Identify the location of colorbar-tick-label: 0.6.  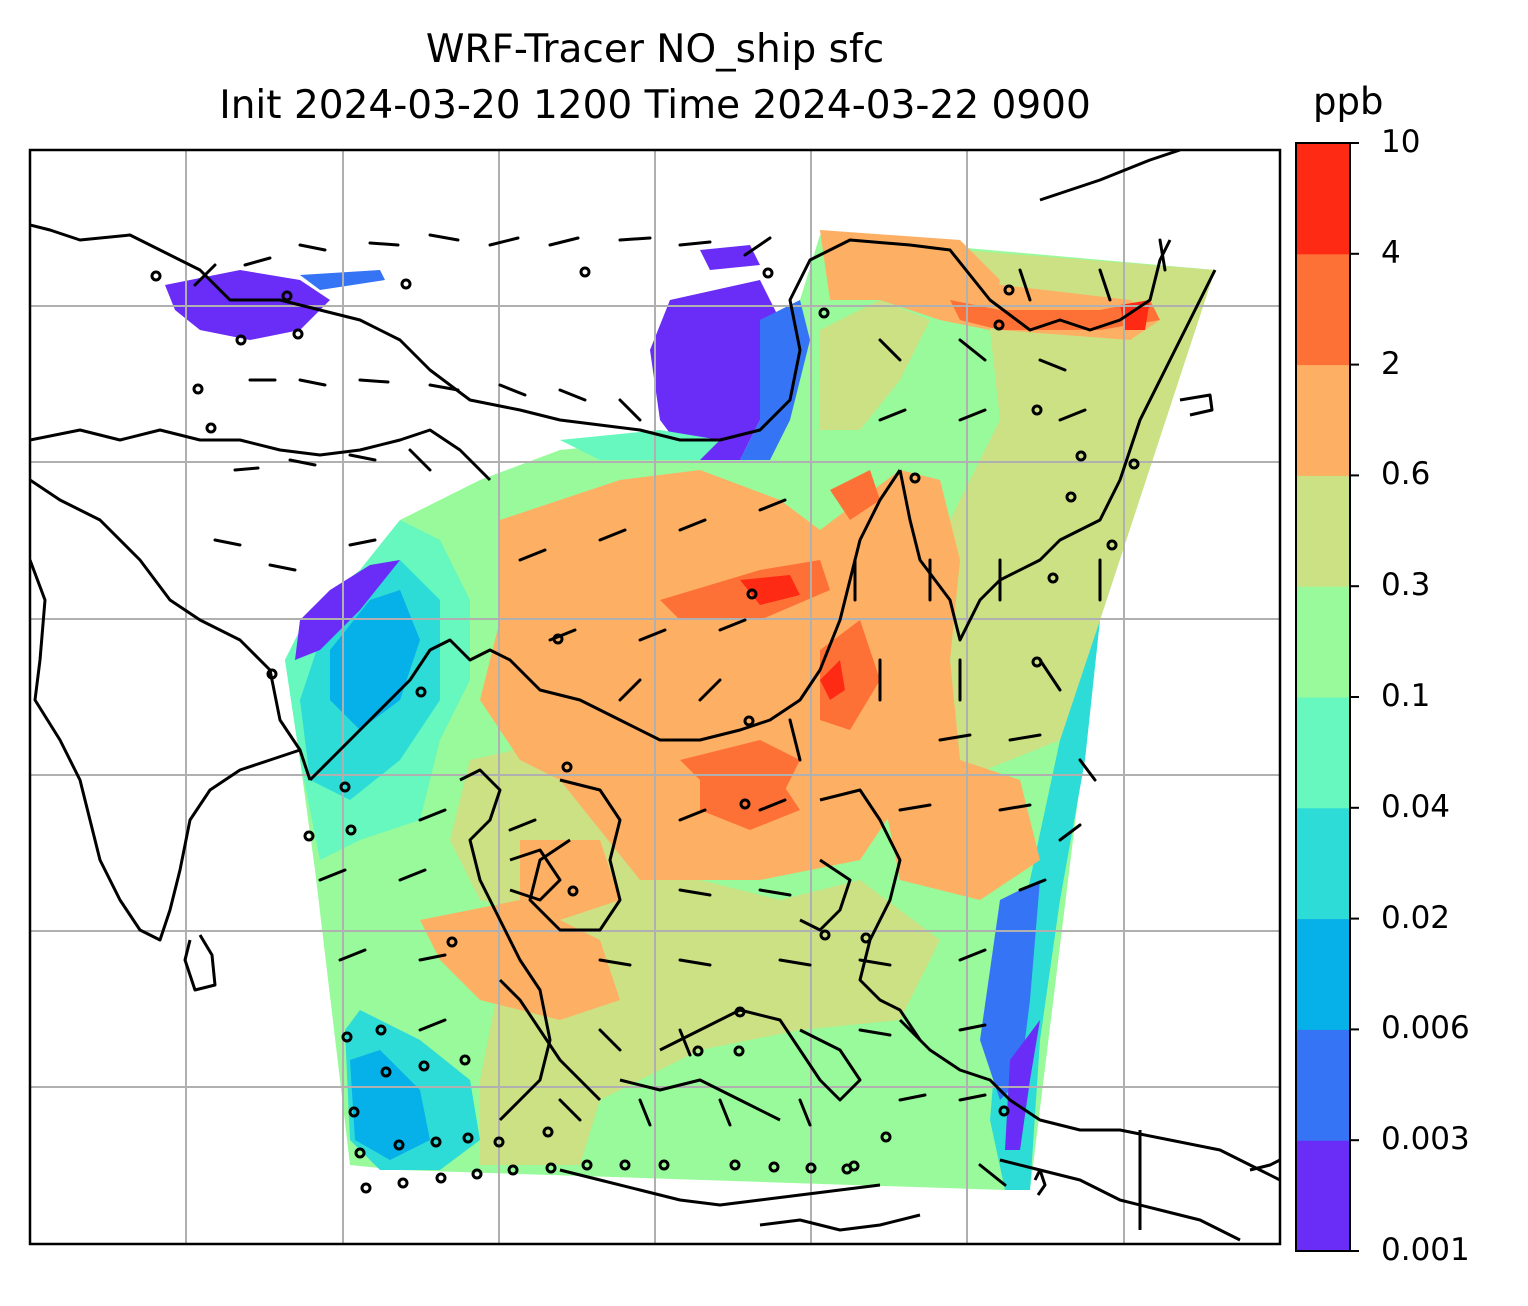
(1406, 474).